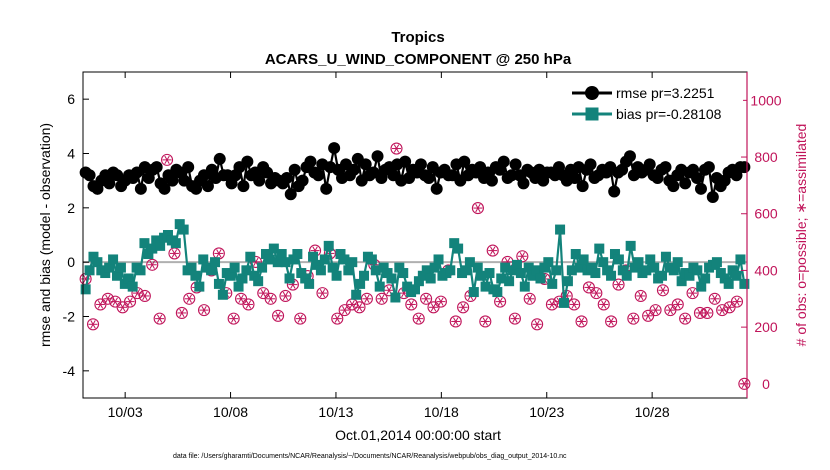 This screenshot has width=830, height=470. Describe the element at coordinates (71, 154) in the screenshot. I see `y-tick-label: 4` at that location.